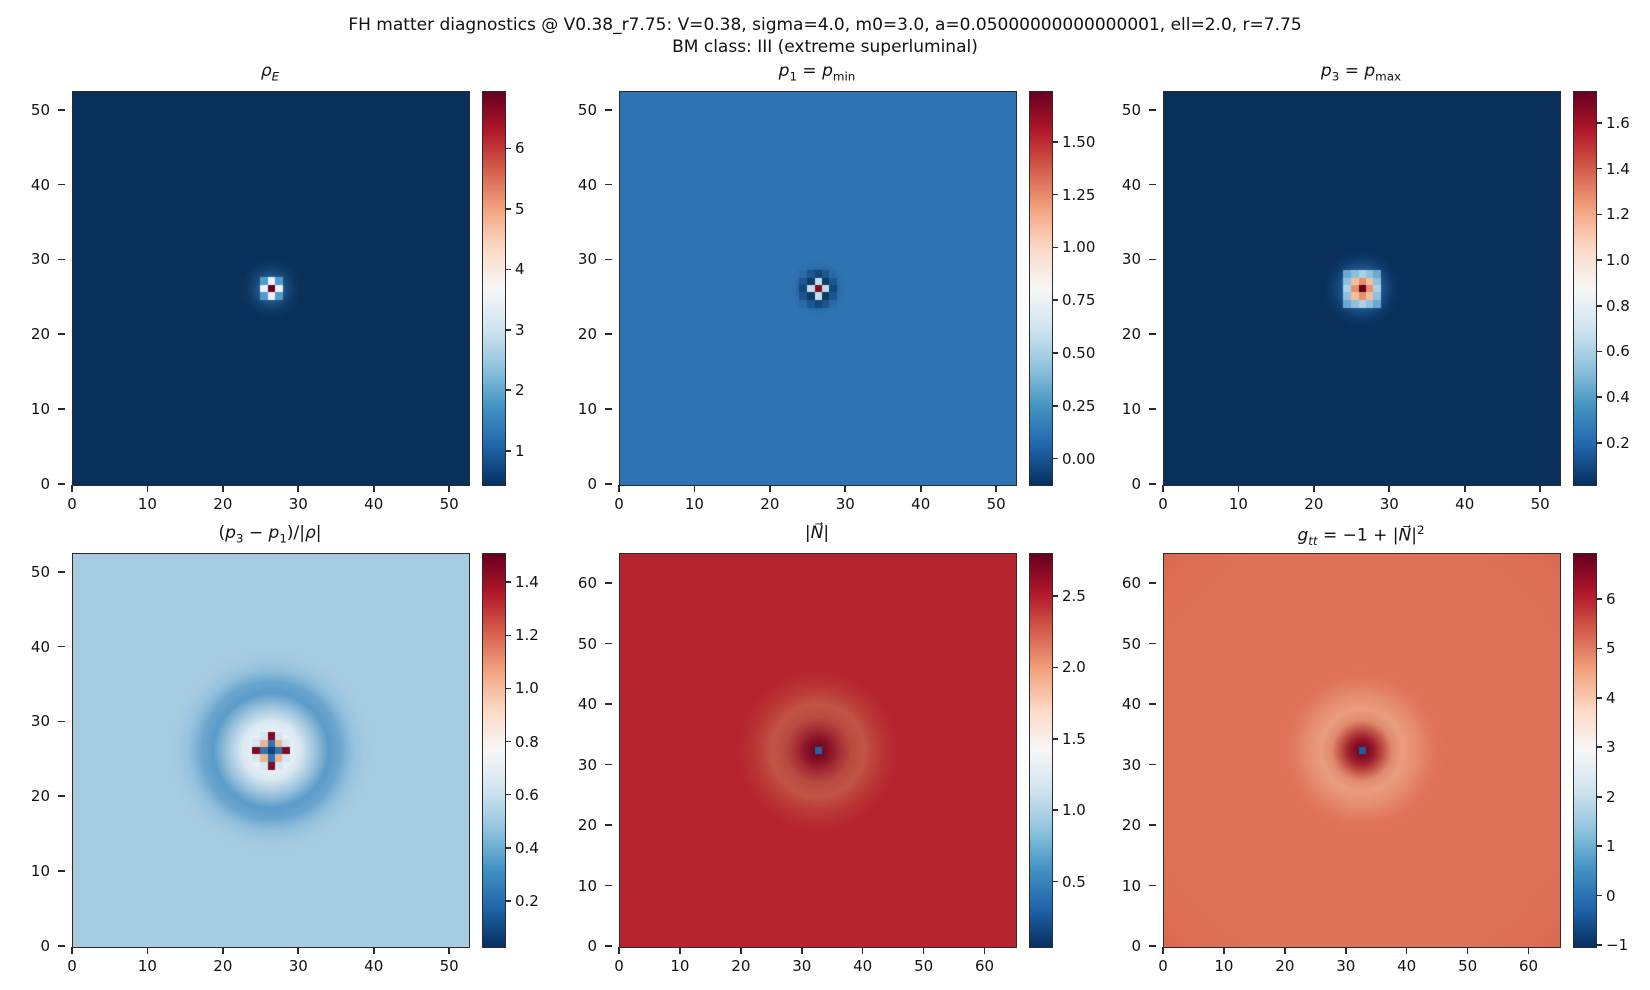 This screenshot has width=1650, height=990. What do you see at coordinates (817, 533) in the screenshot?
I see `subplot-title-n-magnitude: |N⃗|` at bounding box center [817, 533].